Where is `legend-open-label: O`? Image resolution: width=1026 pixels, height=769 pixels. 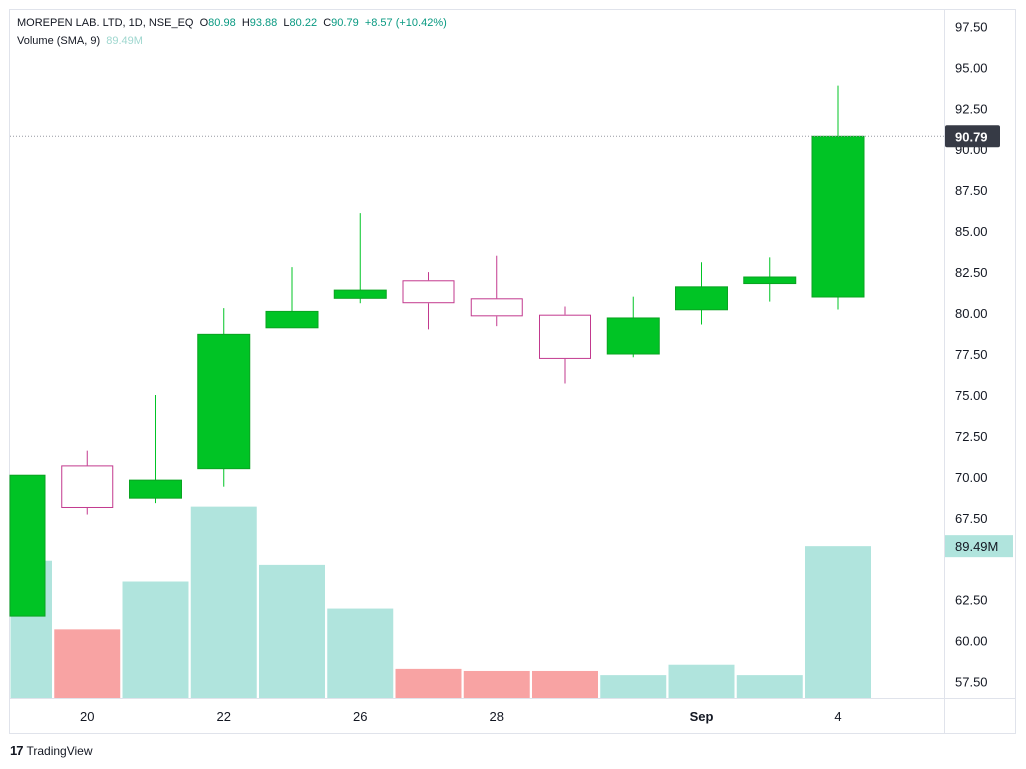 legend-open-label: O is located at coordinates (204, 23).